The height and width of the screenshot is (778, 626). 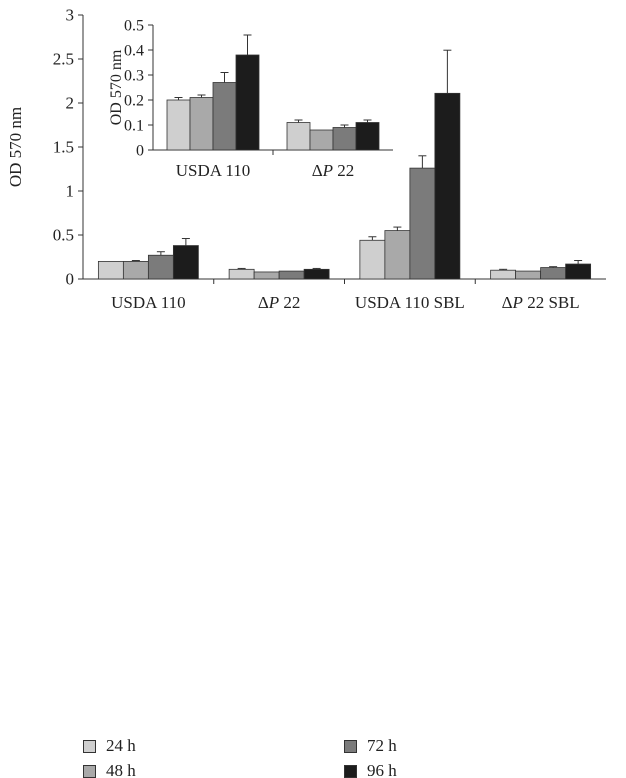 I want to click on legend-label-96h: 96 h, so click(x=382, y=769).